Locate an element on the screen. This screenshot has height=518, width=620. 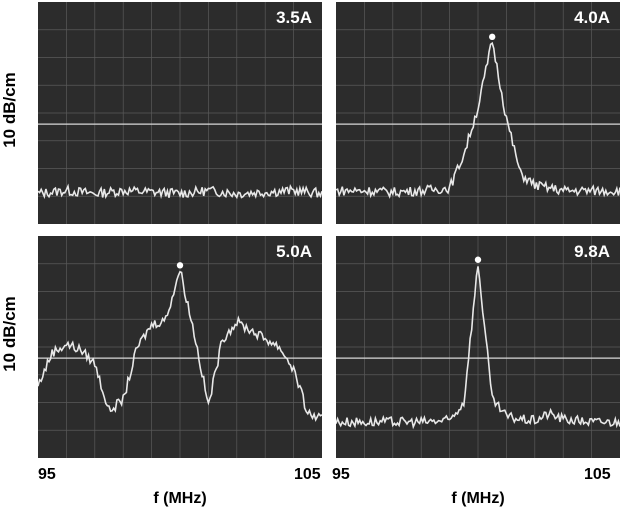
y-axis-label-top: 10 dB/cm is located at coordinates (9, 110).